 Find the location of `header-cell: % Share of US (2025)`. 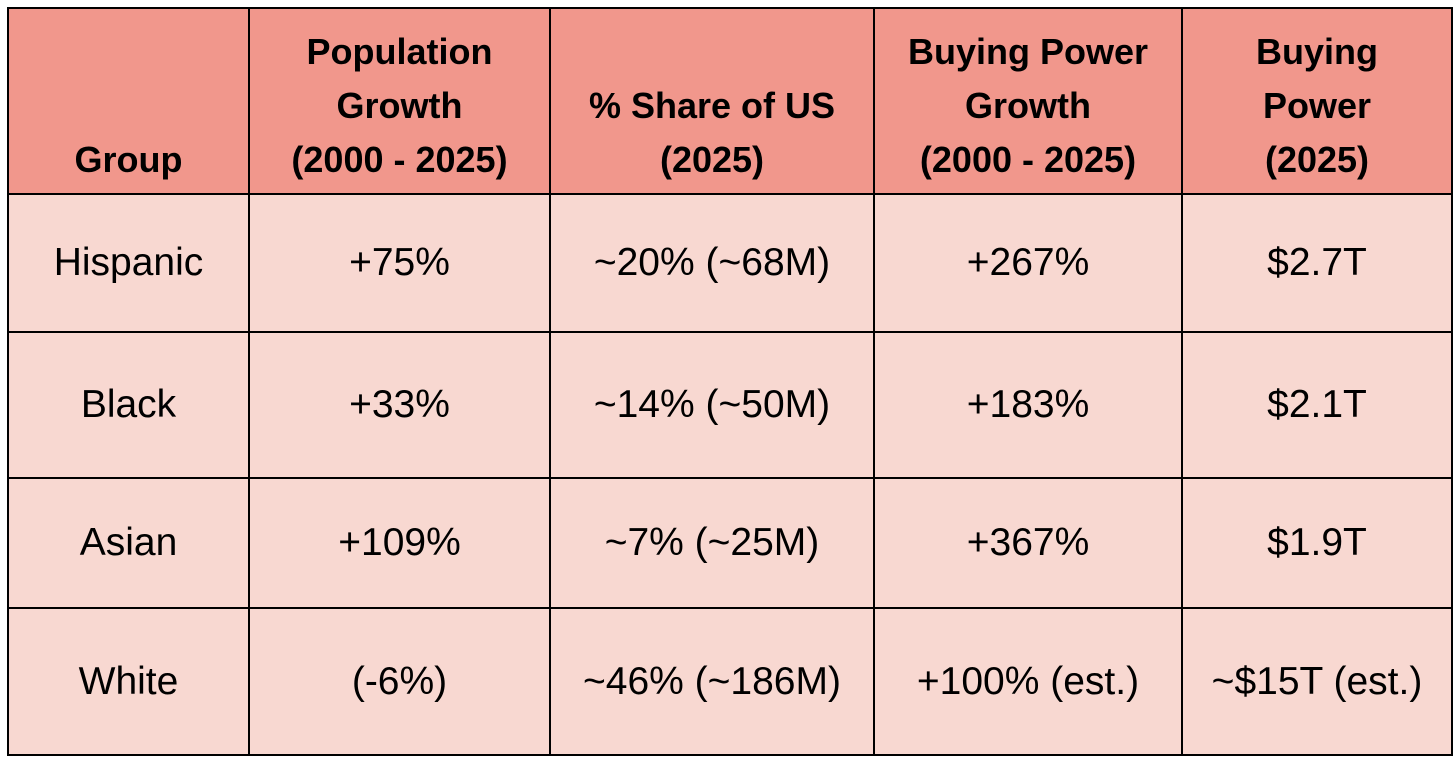

header-cell: % Share of US (2025) is located at coordinates (712, 101).